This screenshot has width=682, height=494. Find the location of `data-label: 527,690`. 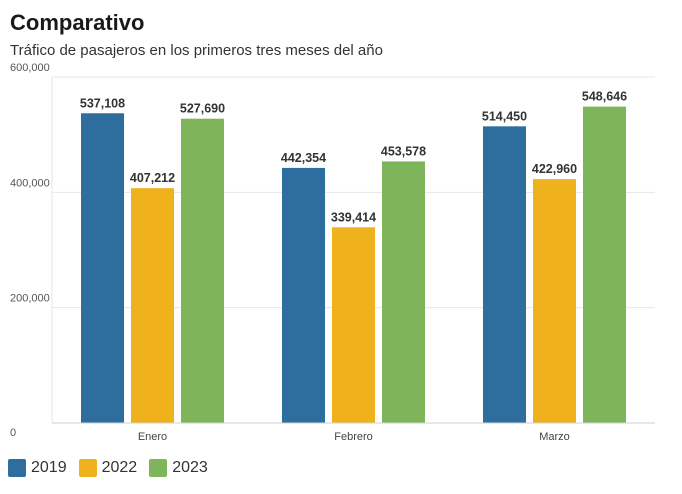

data-label: 527,690 is located at coordinates (202, 109).